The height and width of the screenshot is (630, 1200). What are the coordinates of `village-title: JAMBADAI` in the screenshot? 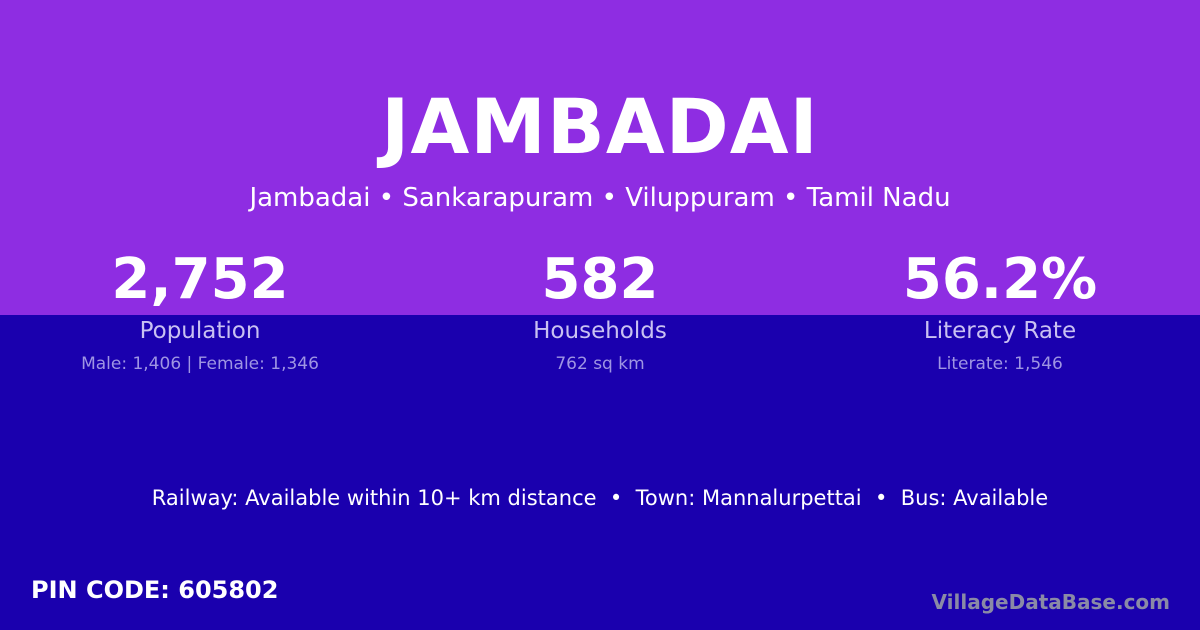 It's located at (600, 126).